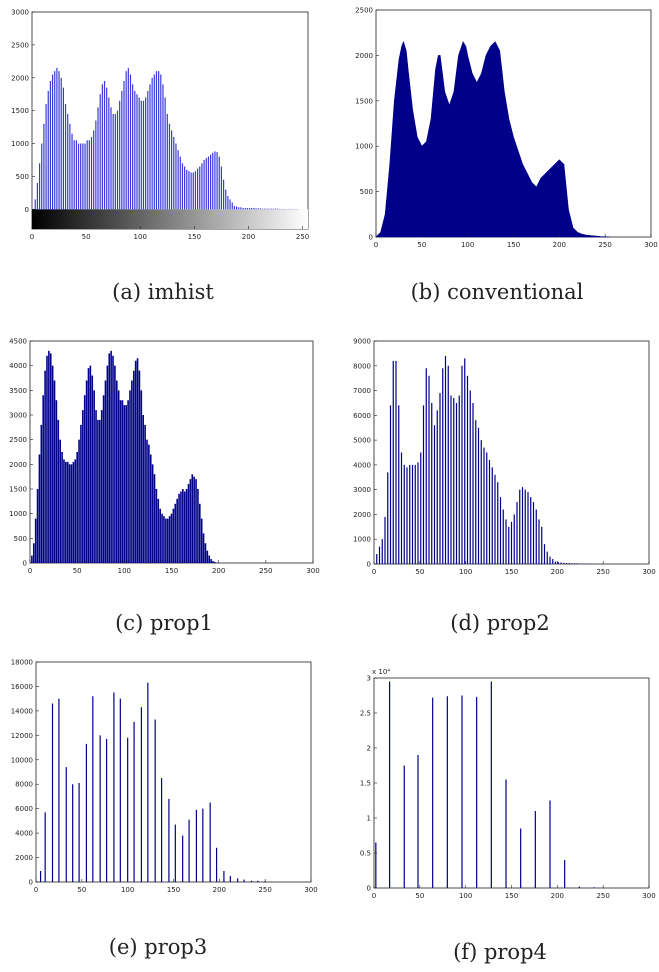 This screenshot has height=972, width=659. I want to click on y-tick-label: 3, so click(369, 679).